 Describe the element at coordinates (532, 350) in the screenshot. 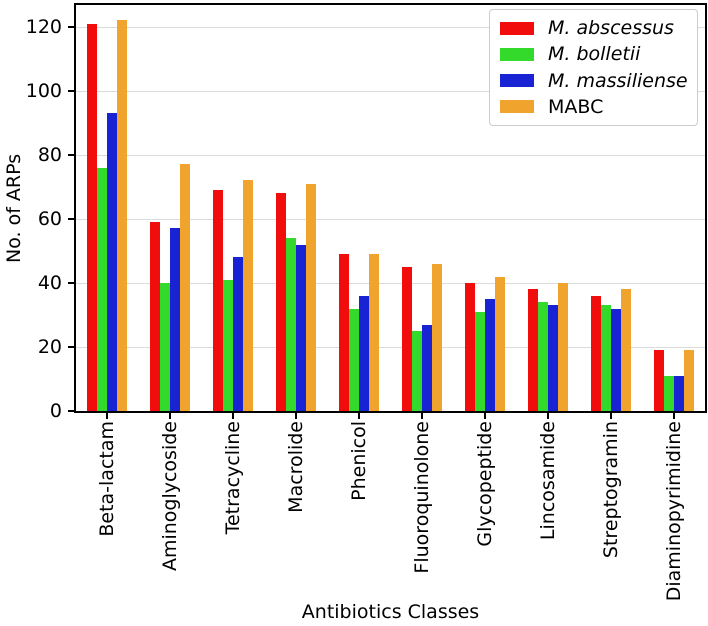

I see `bar-lincosamide-m-abscessus` at that location.